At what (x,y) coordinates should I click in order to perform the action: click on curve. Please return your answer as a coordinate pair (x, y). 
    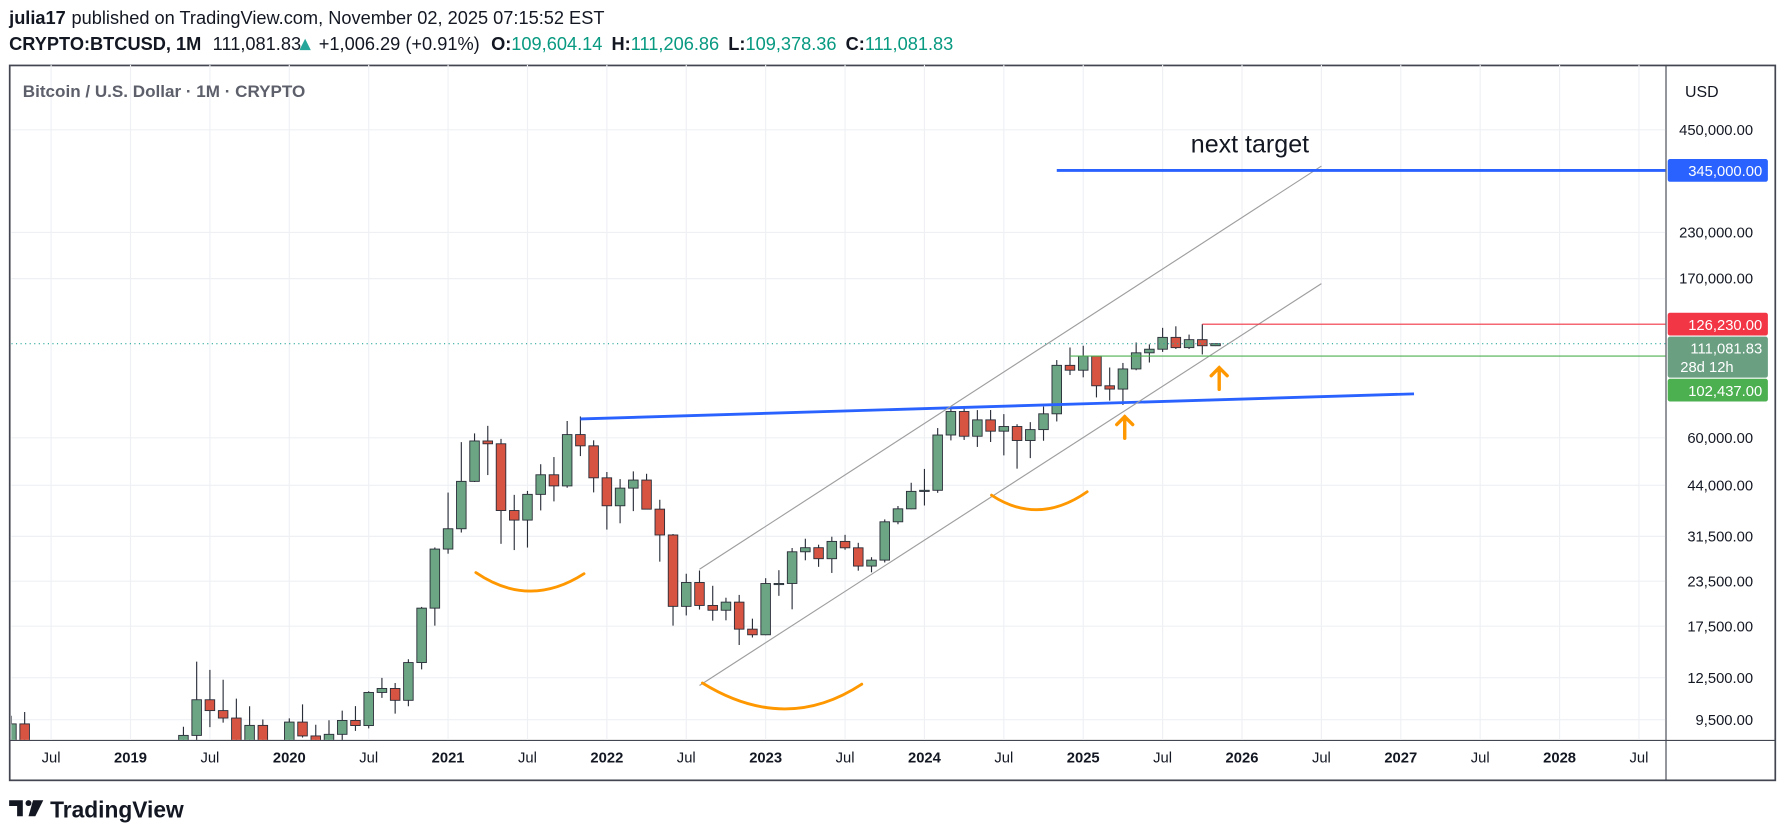
    Looking at the image, I should click on (530, 582).